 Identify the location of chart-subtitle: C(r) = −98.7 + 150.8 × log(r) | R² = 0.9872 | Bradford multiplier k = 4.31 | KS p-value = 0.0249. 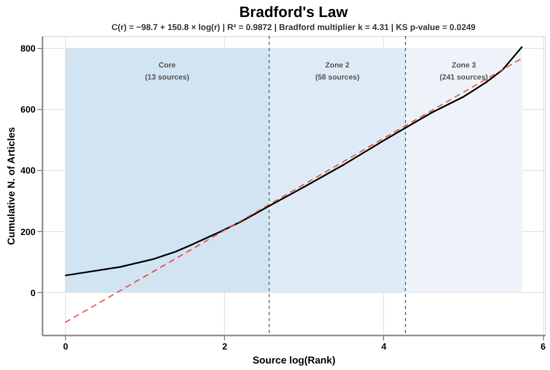
(293, 27).